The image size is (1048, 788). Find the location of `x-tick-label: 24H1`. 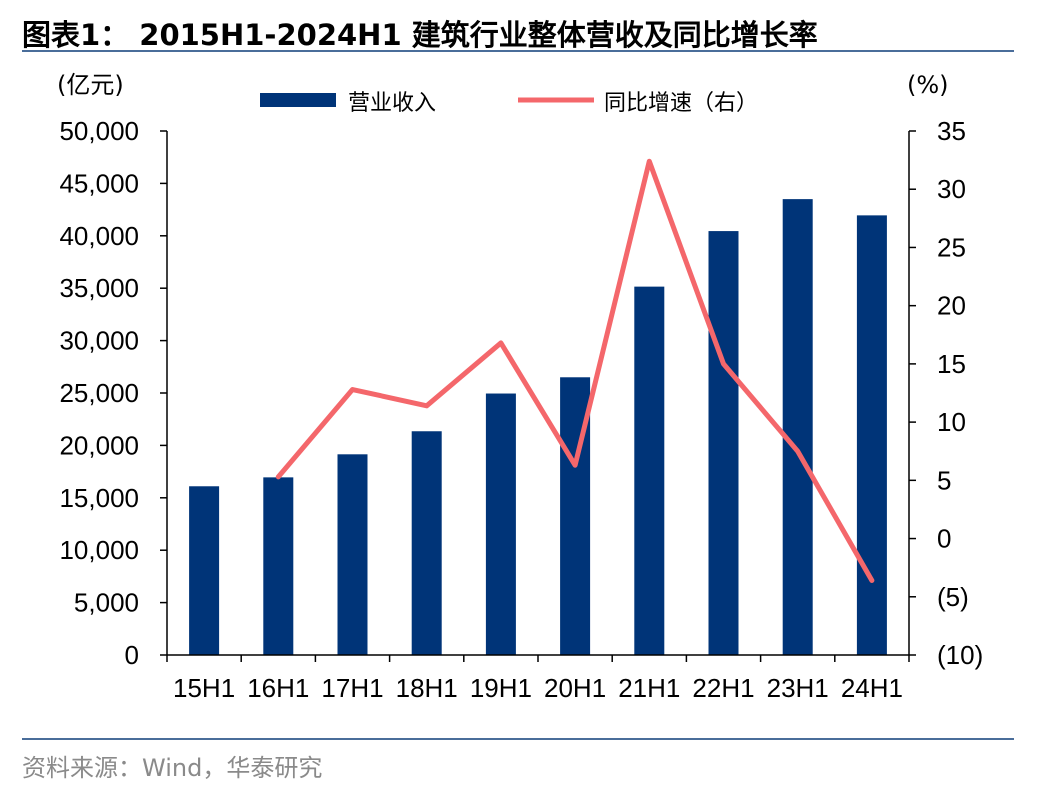

x-tick-label: 24H1 is located at coordinates (872, 688).